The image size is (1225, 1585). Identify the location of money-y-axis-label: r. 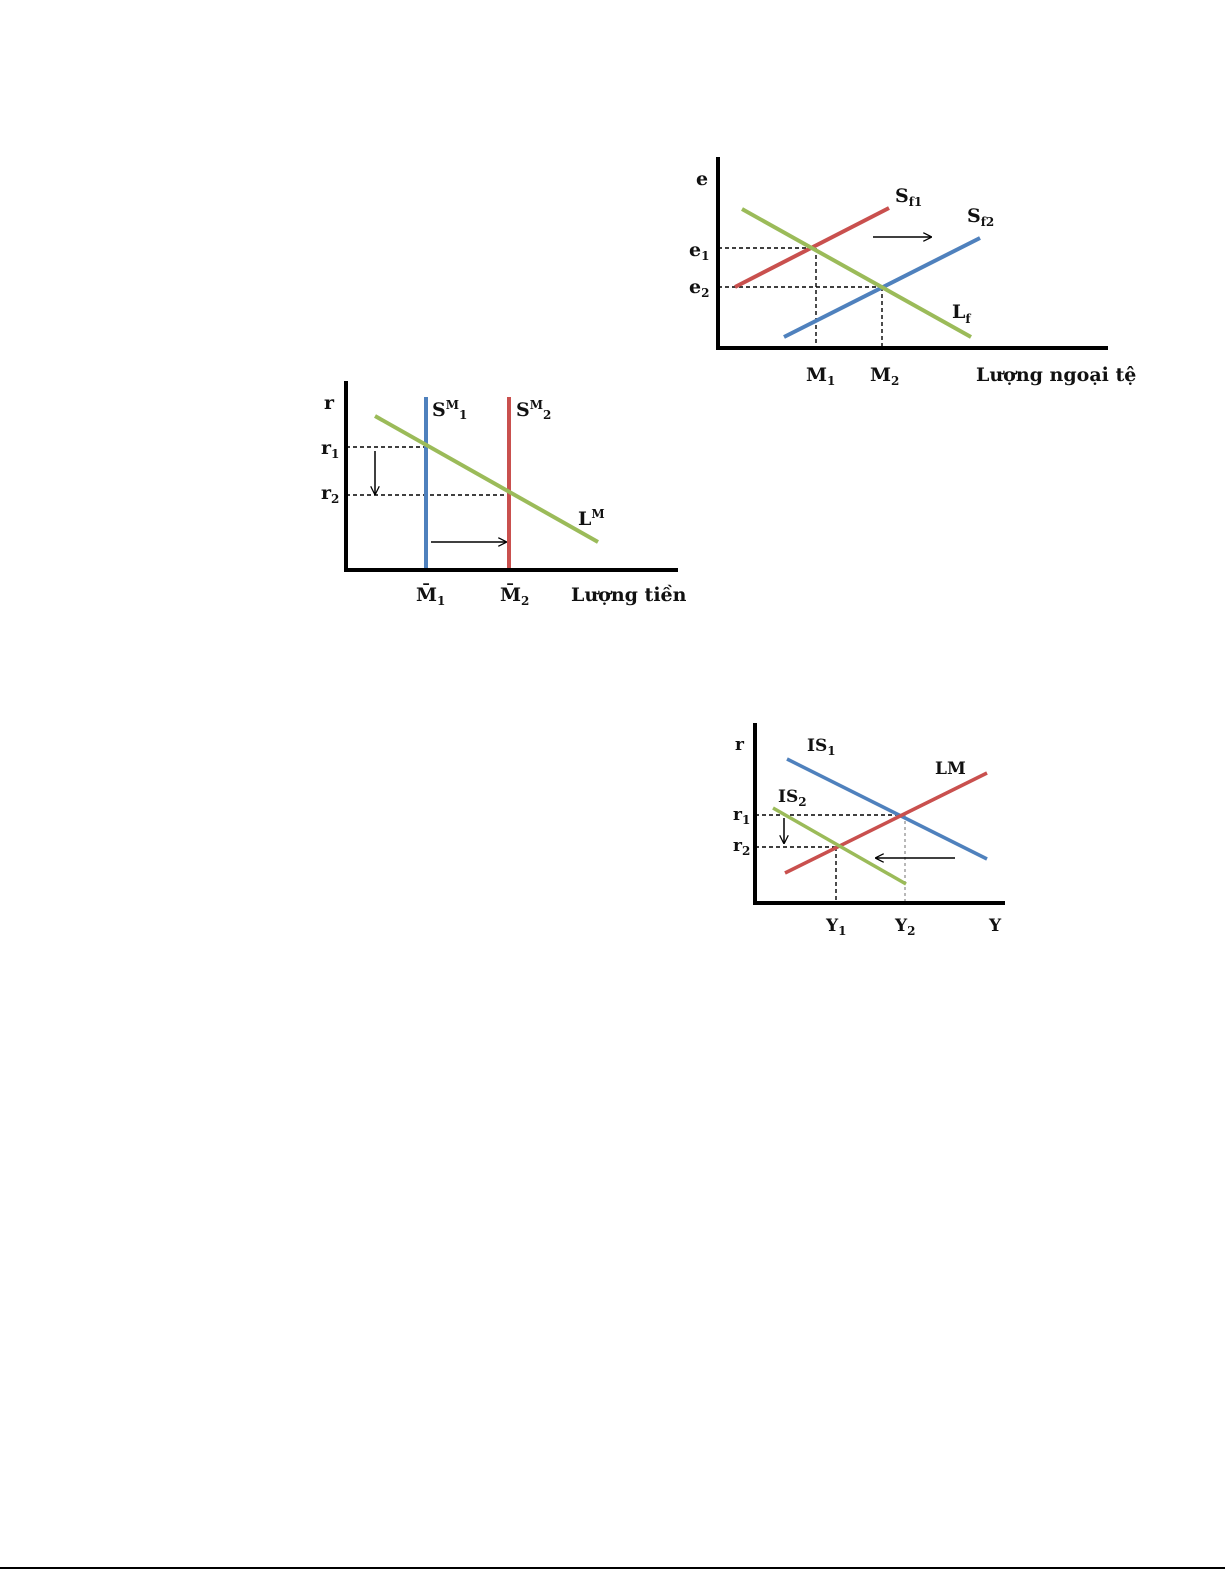
(329, 403).